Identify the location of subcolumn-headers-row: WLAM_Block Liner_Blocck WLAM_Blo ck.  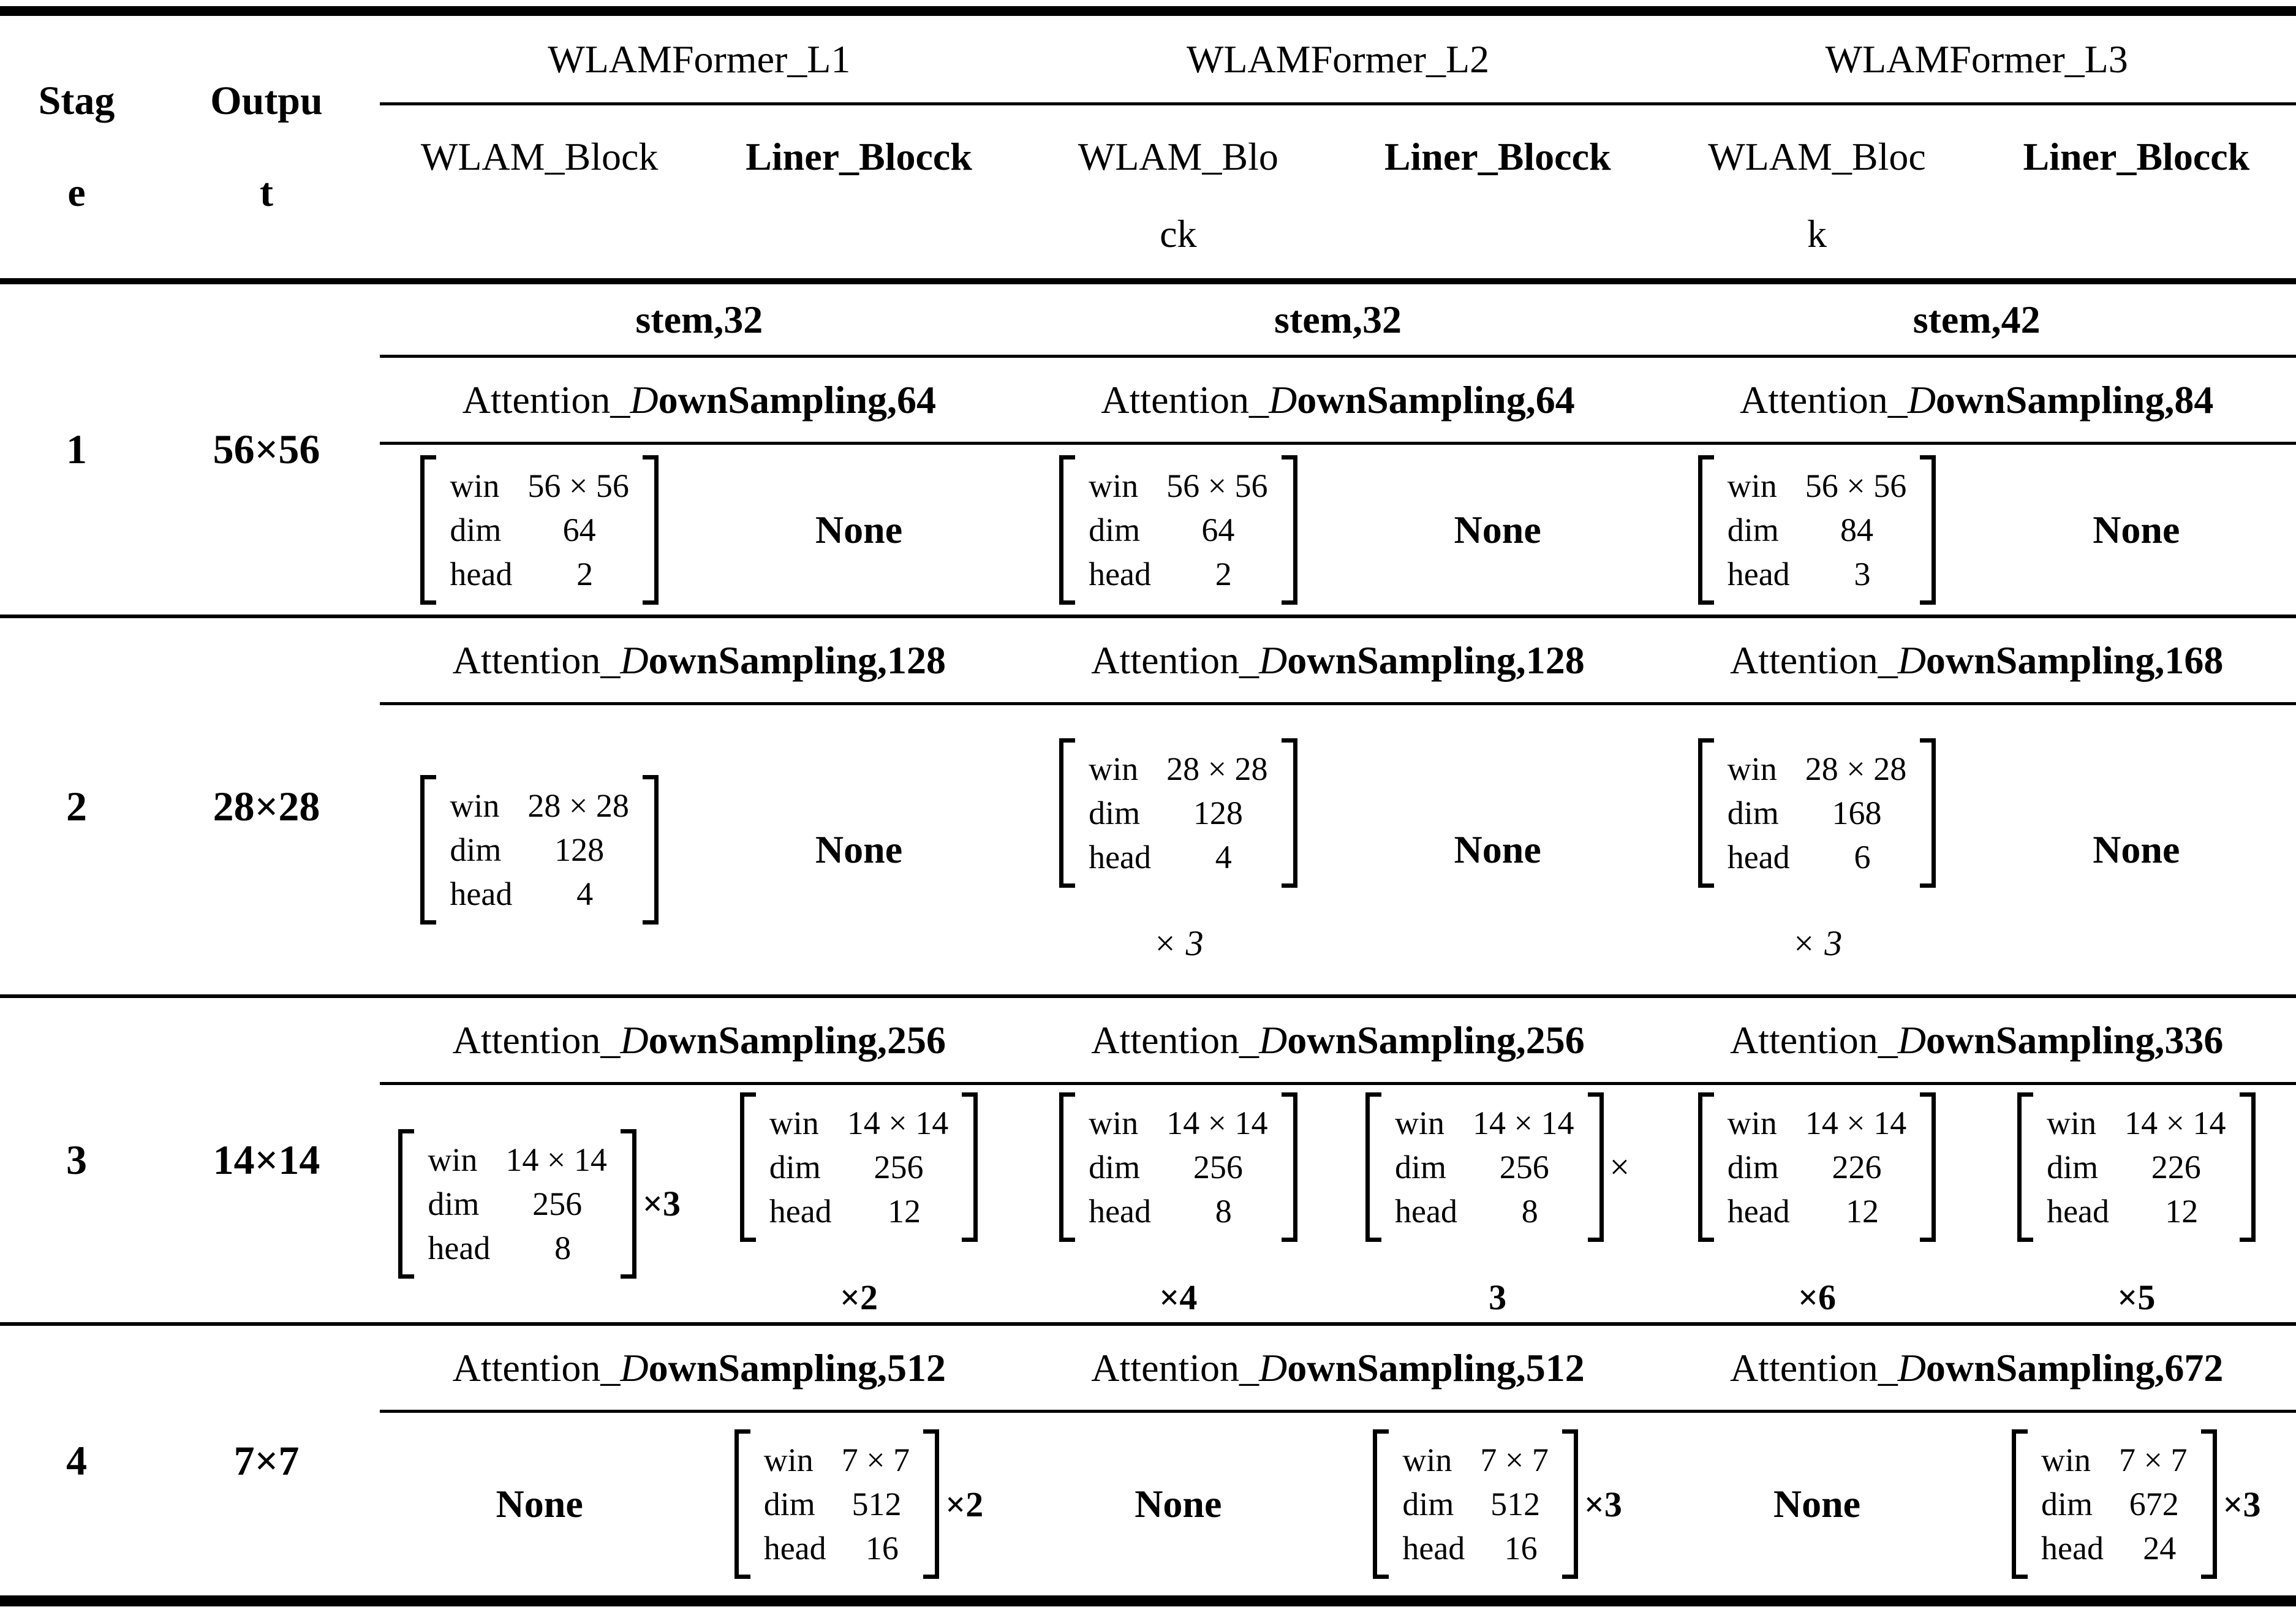
(1338, 191).